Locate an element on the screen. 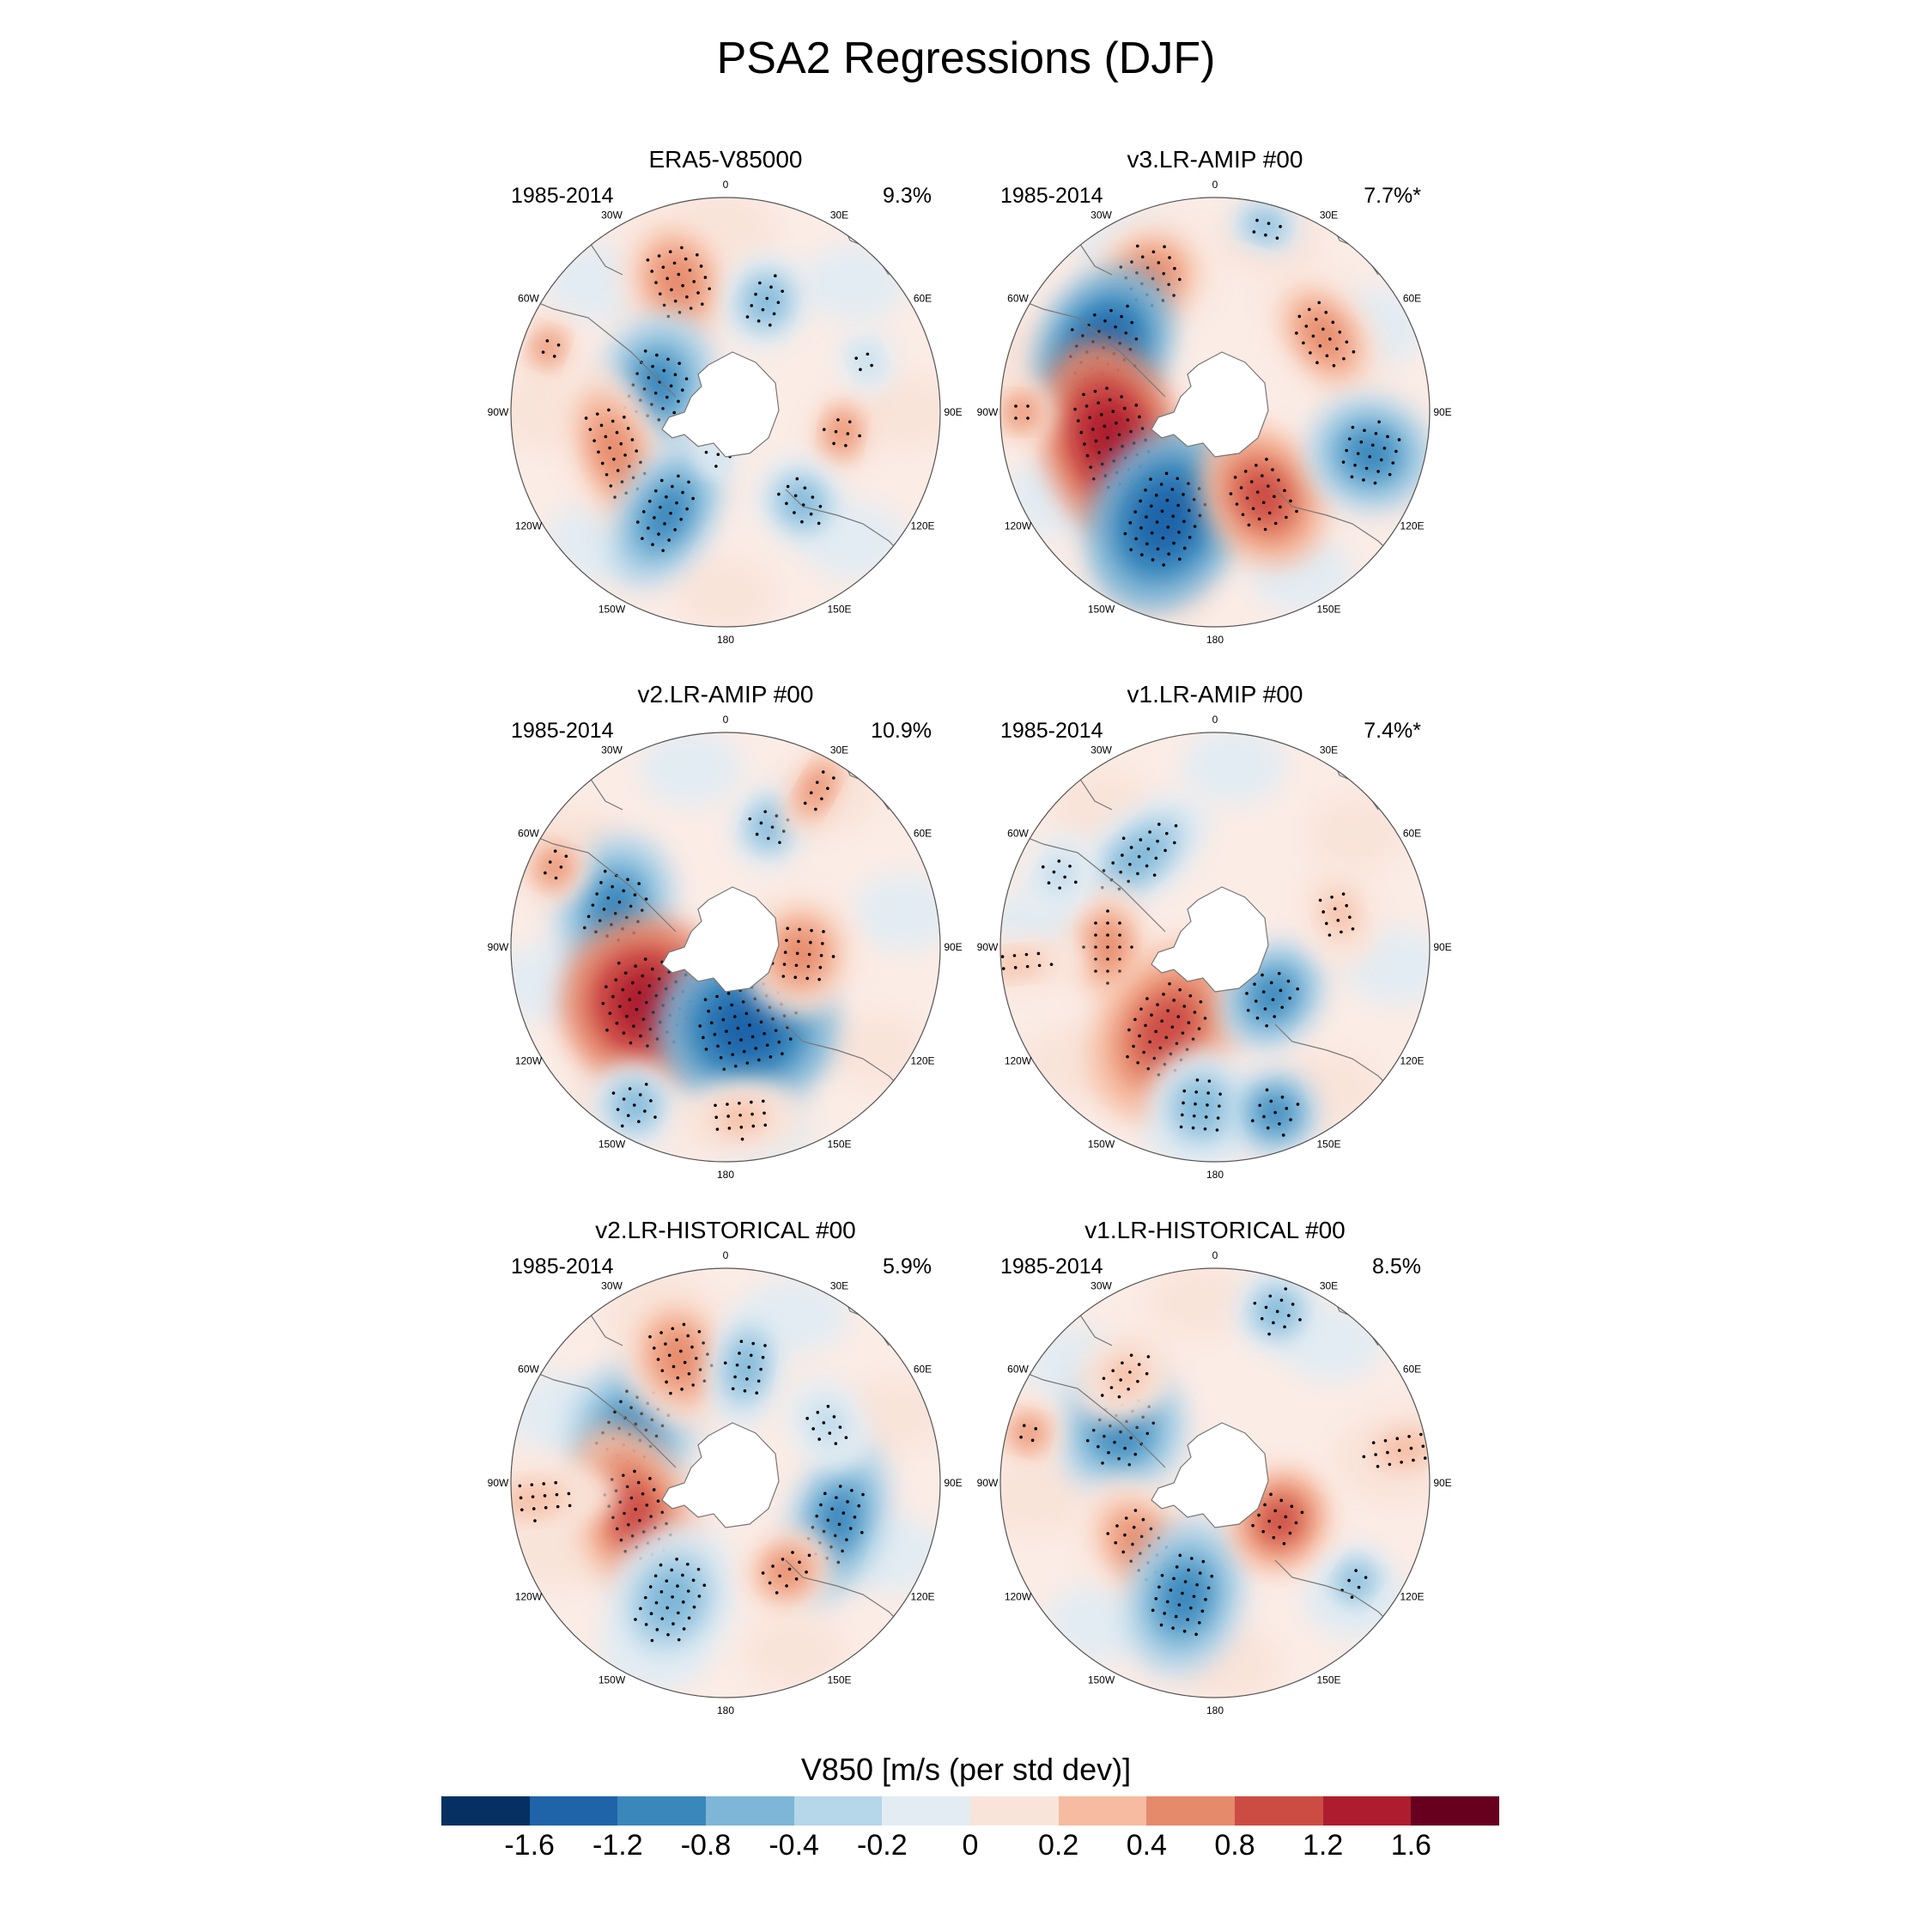 The height and width of the screenshot is (1932, 1932). colorbar-box is located at coordinates (926, 1811).